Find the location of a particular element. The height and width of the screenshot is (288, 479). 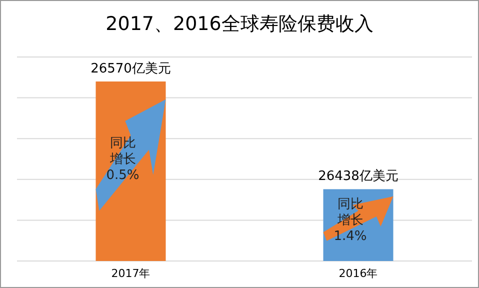

data-label: 26438亿美元 is located at coordinates (358, 176).